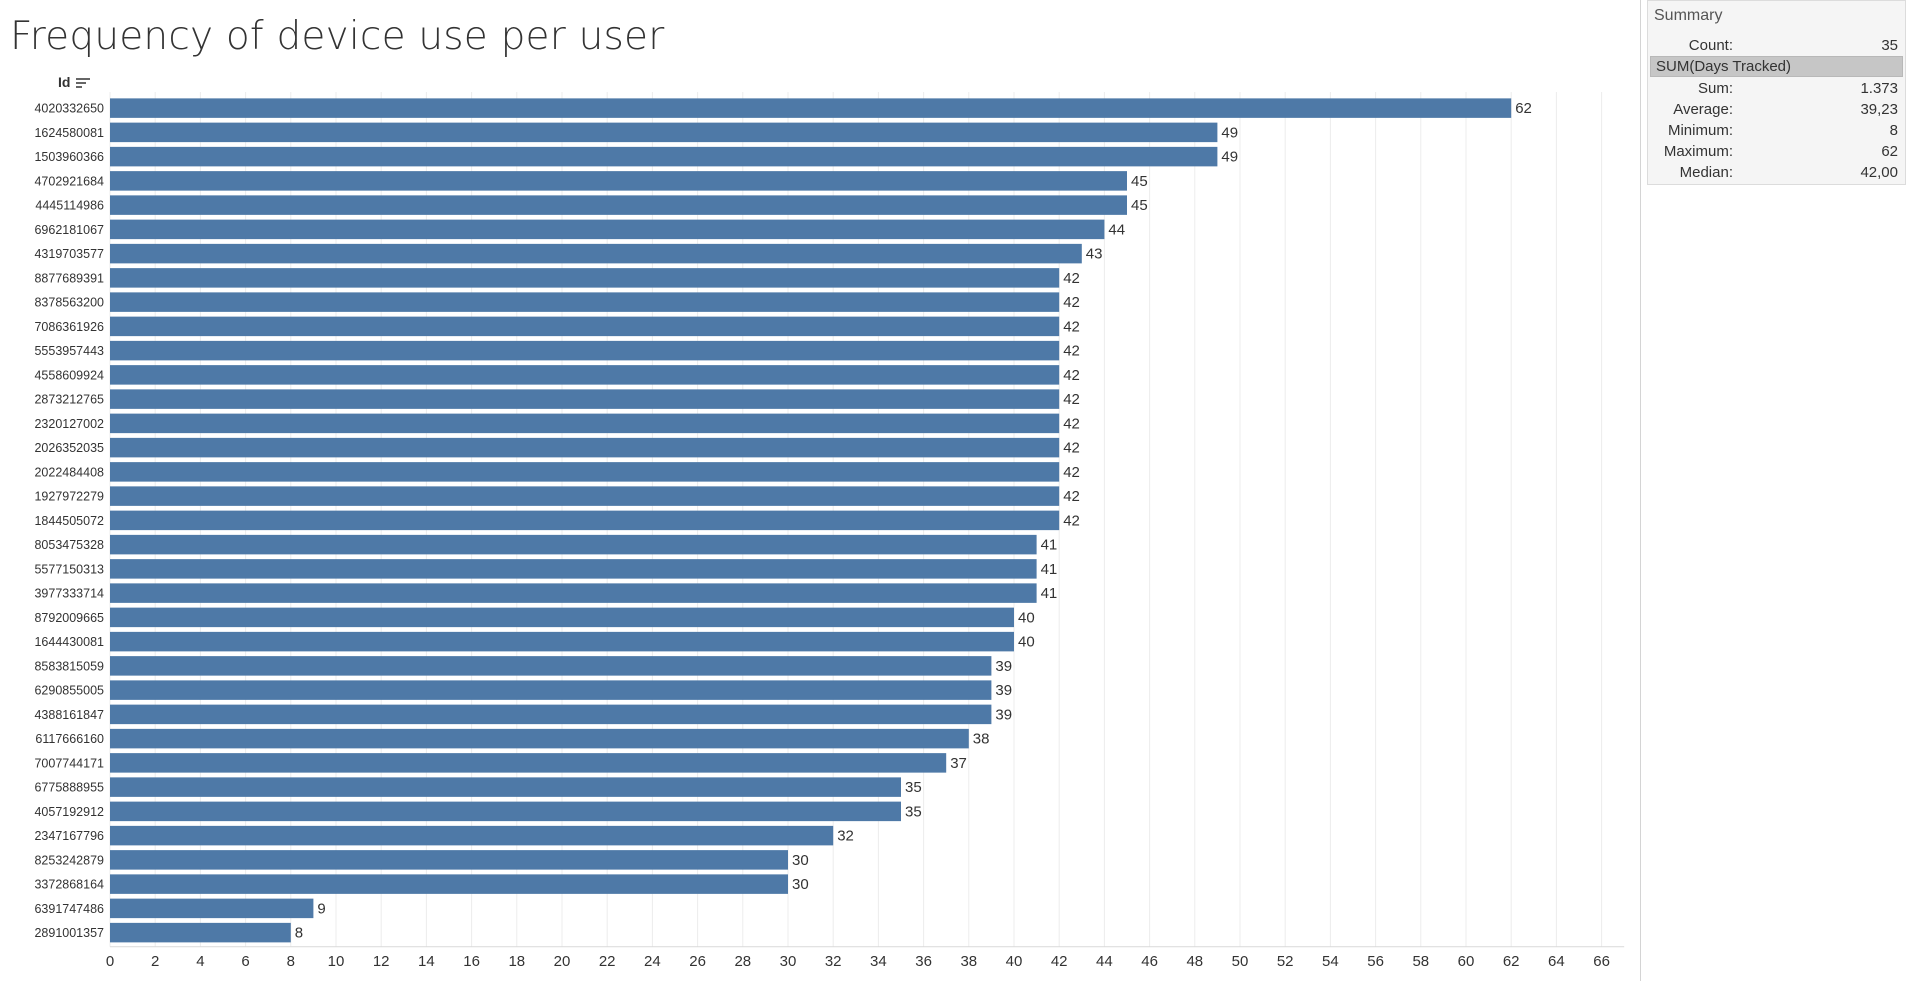  I want to click on y-tick-label: 8378563200, so click(69, 303).